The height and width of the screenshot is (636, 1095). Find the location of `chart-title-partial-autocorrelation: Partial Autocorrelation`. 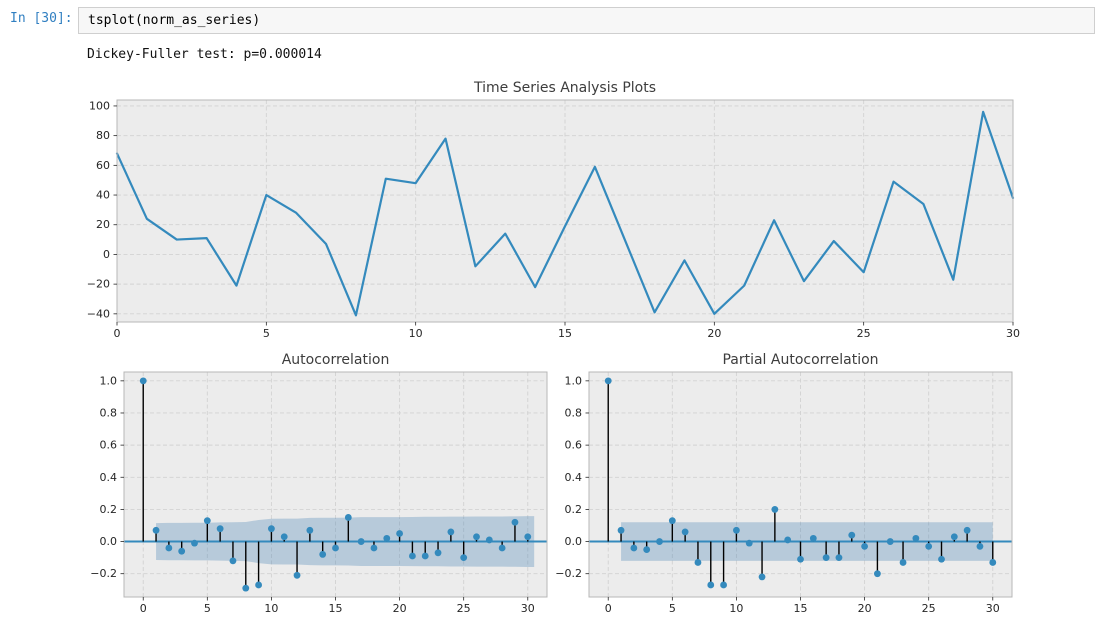

chart-title-partial-autocorrelation: Partial Autocorrelation is located at coordinates (800, 360).